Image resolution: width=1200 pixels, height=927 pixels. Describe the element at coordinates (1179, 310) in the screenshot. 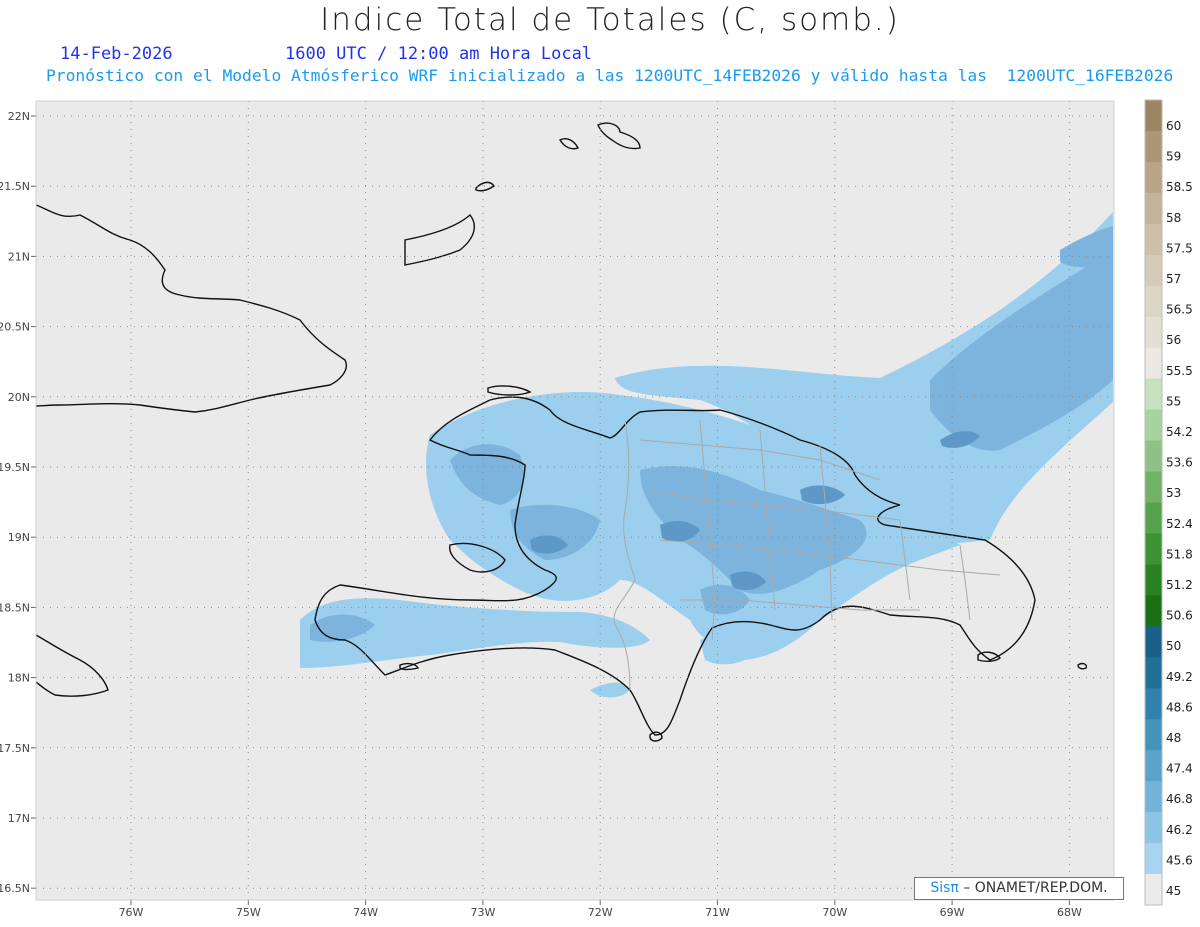

I see `colorbar-label: 56.5` at that location.